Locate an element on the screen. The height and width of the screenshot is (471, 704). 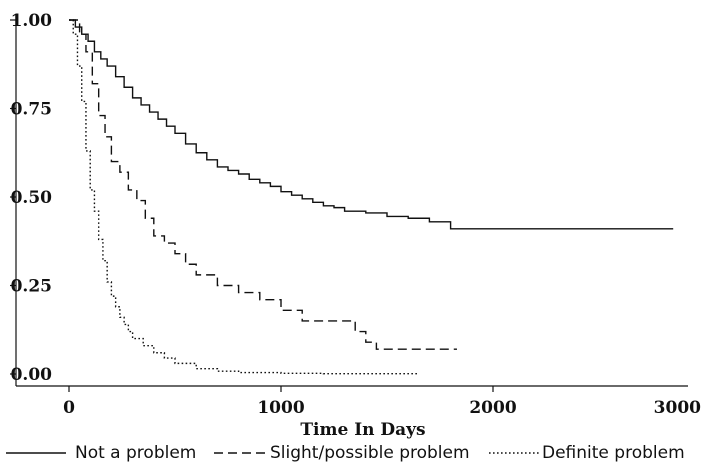
y-tick-label: 0.50 is located at coordinates (32, 198).